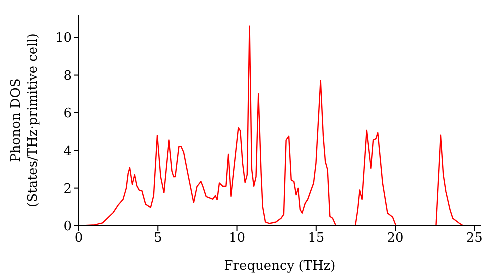 This screenshot has width=500, height=280. I want to click on x-tick-label: 10, so click(237, 238).